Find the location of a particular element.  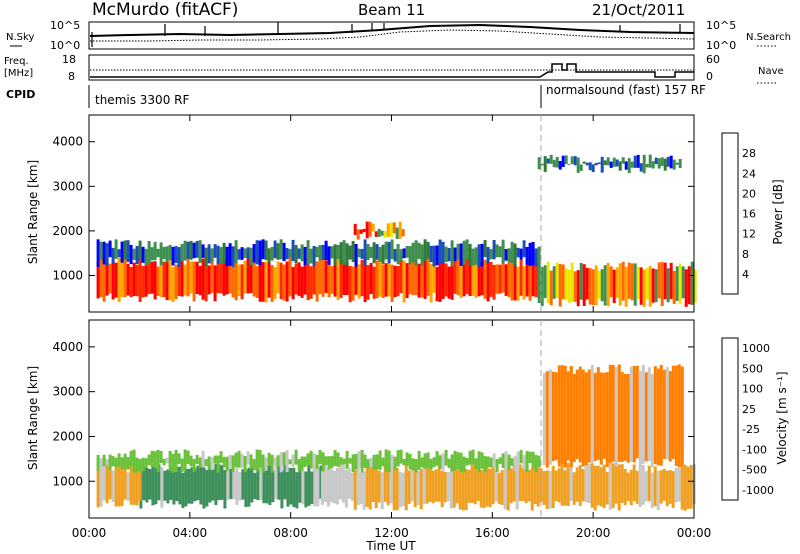

x-tick-label: 08:00 is located at coordinates (290, 533).